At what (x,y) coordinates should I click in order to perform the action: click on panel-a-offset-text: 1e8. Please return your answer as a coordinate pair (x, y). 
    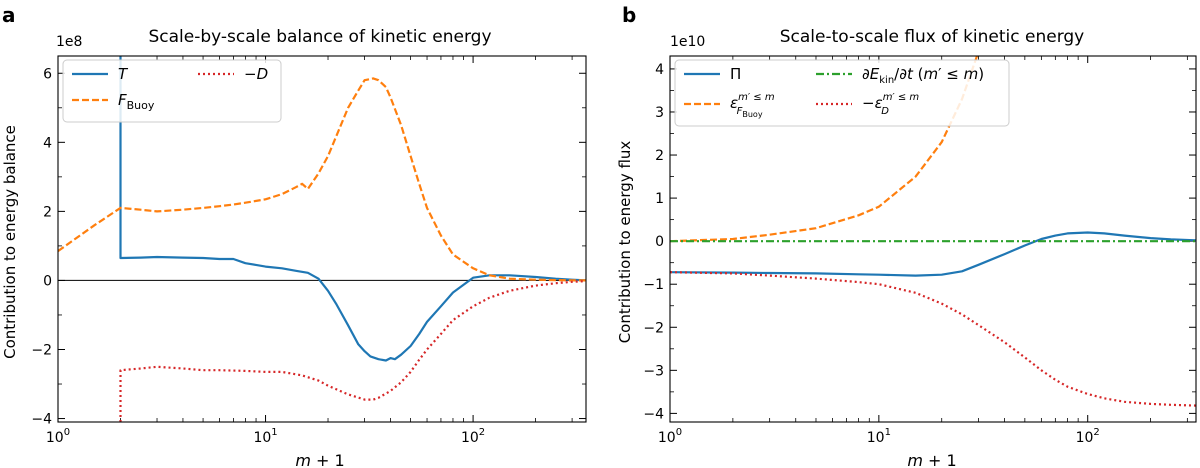
    Looking at the image, I should click on (69, 42).